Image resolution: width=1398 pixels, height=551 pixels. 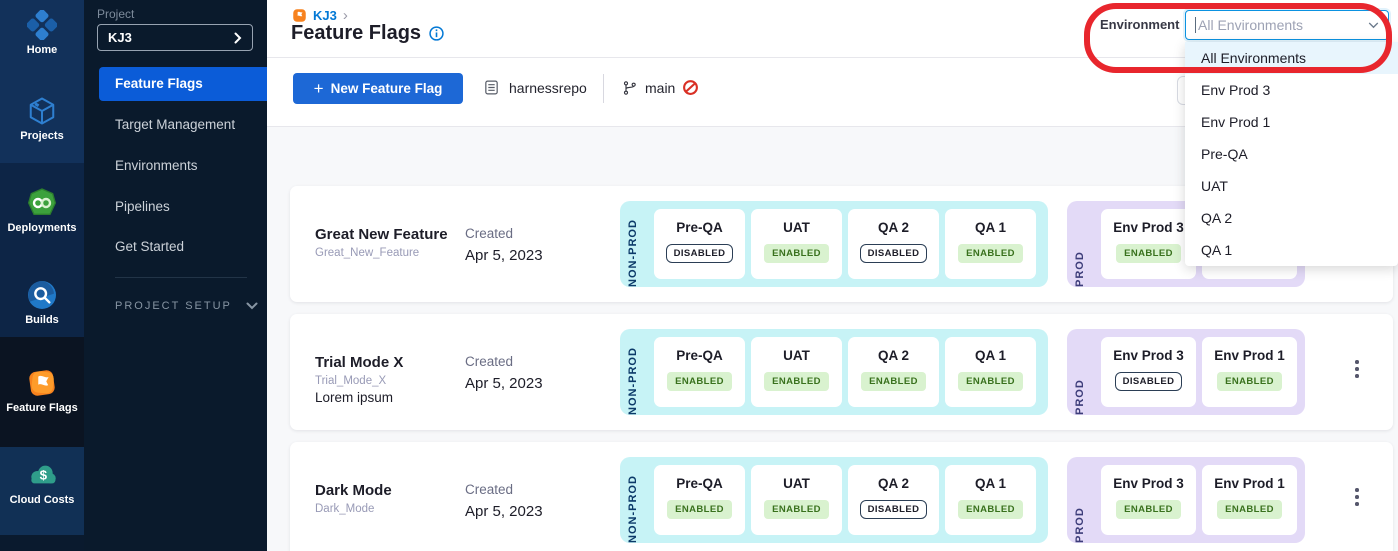 What do you see at coordinates (42, 25) in the screenshot?
I see `home-icon` at bounding box center [42, 25].